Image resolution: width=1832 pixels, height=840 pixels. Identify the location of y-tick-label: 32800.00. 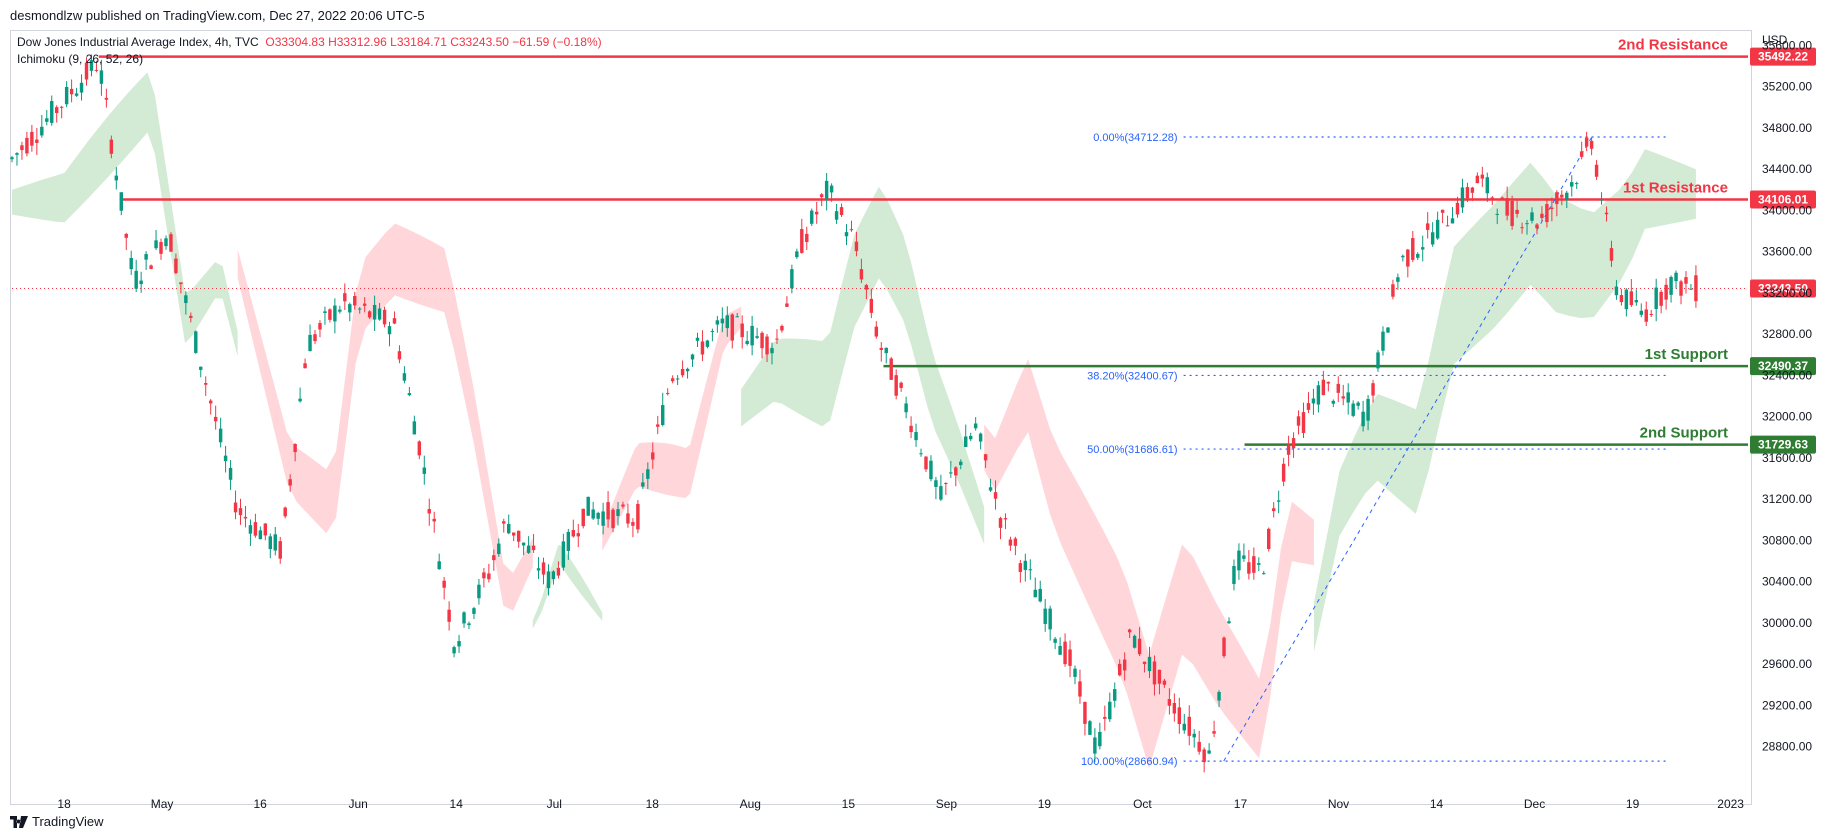
(1787, 334).